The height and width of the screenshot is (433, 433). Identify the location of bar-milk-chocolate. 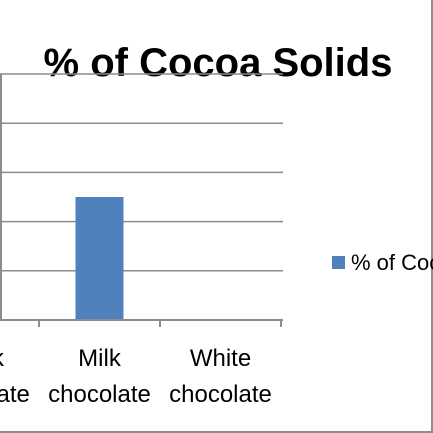
(99, 258).